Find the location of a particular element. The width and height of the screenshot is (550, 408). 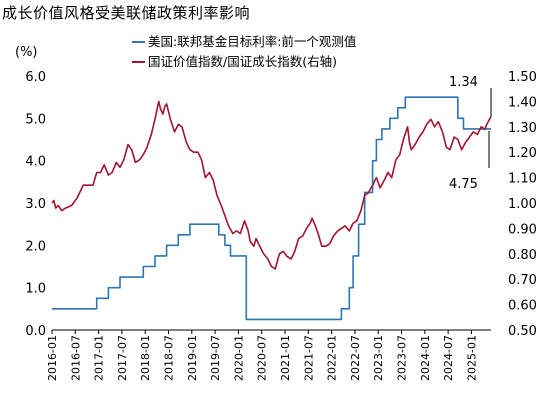

x-tick-label: 2024-01 is located at coordinates (425, 358).